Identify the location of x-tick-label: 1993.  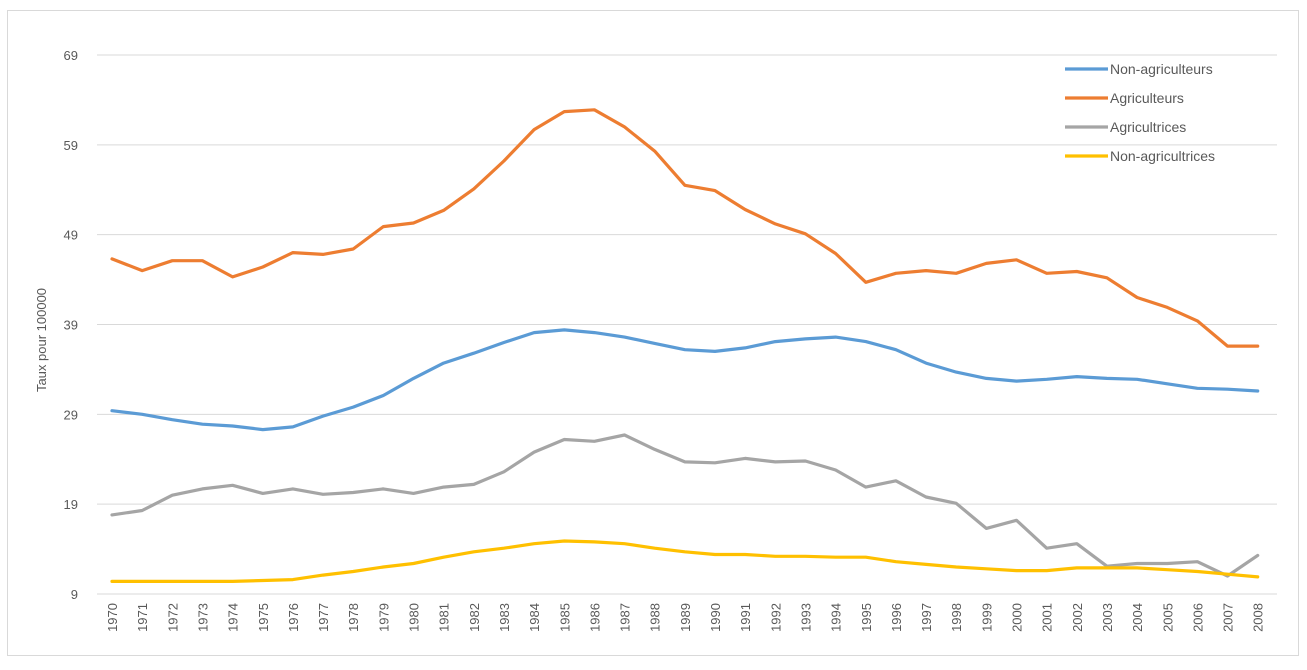
(805, 617).